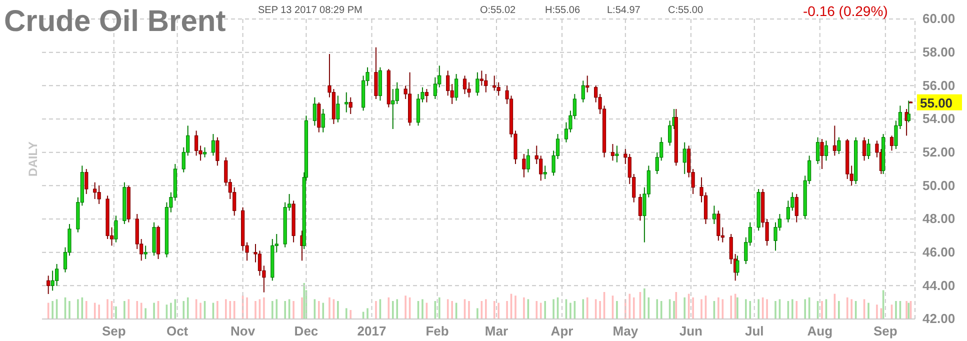 The width and height of the screenshot is (967, 341). What do you see at coordinates (939, 185) in the screenshot?
I see `y-tick-label: 50.00` at bounding box center [939, 185].